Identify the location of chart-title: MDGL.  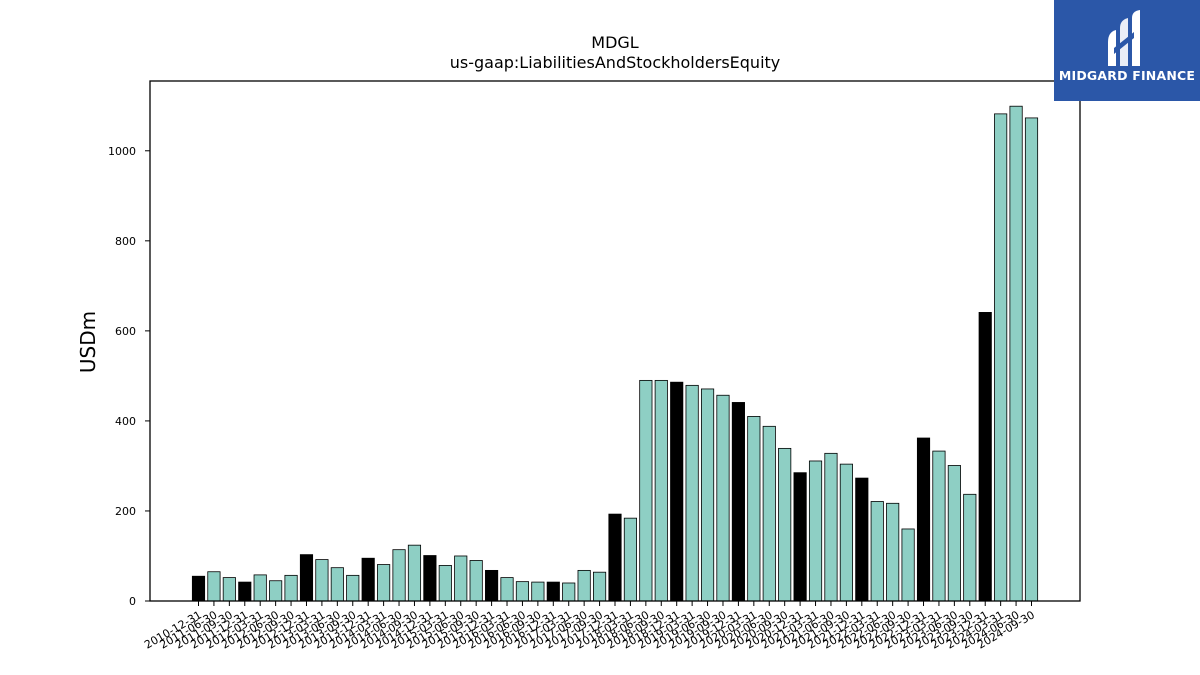
(615, 42).